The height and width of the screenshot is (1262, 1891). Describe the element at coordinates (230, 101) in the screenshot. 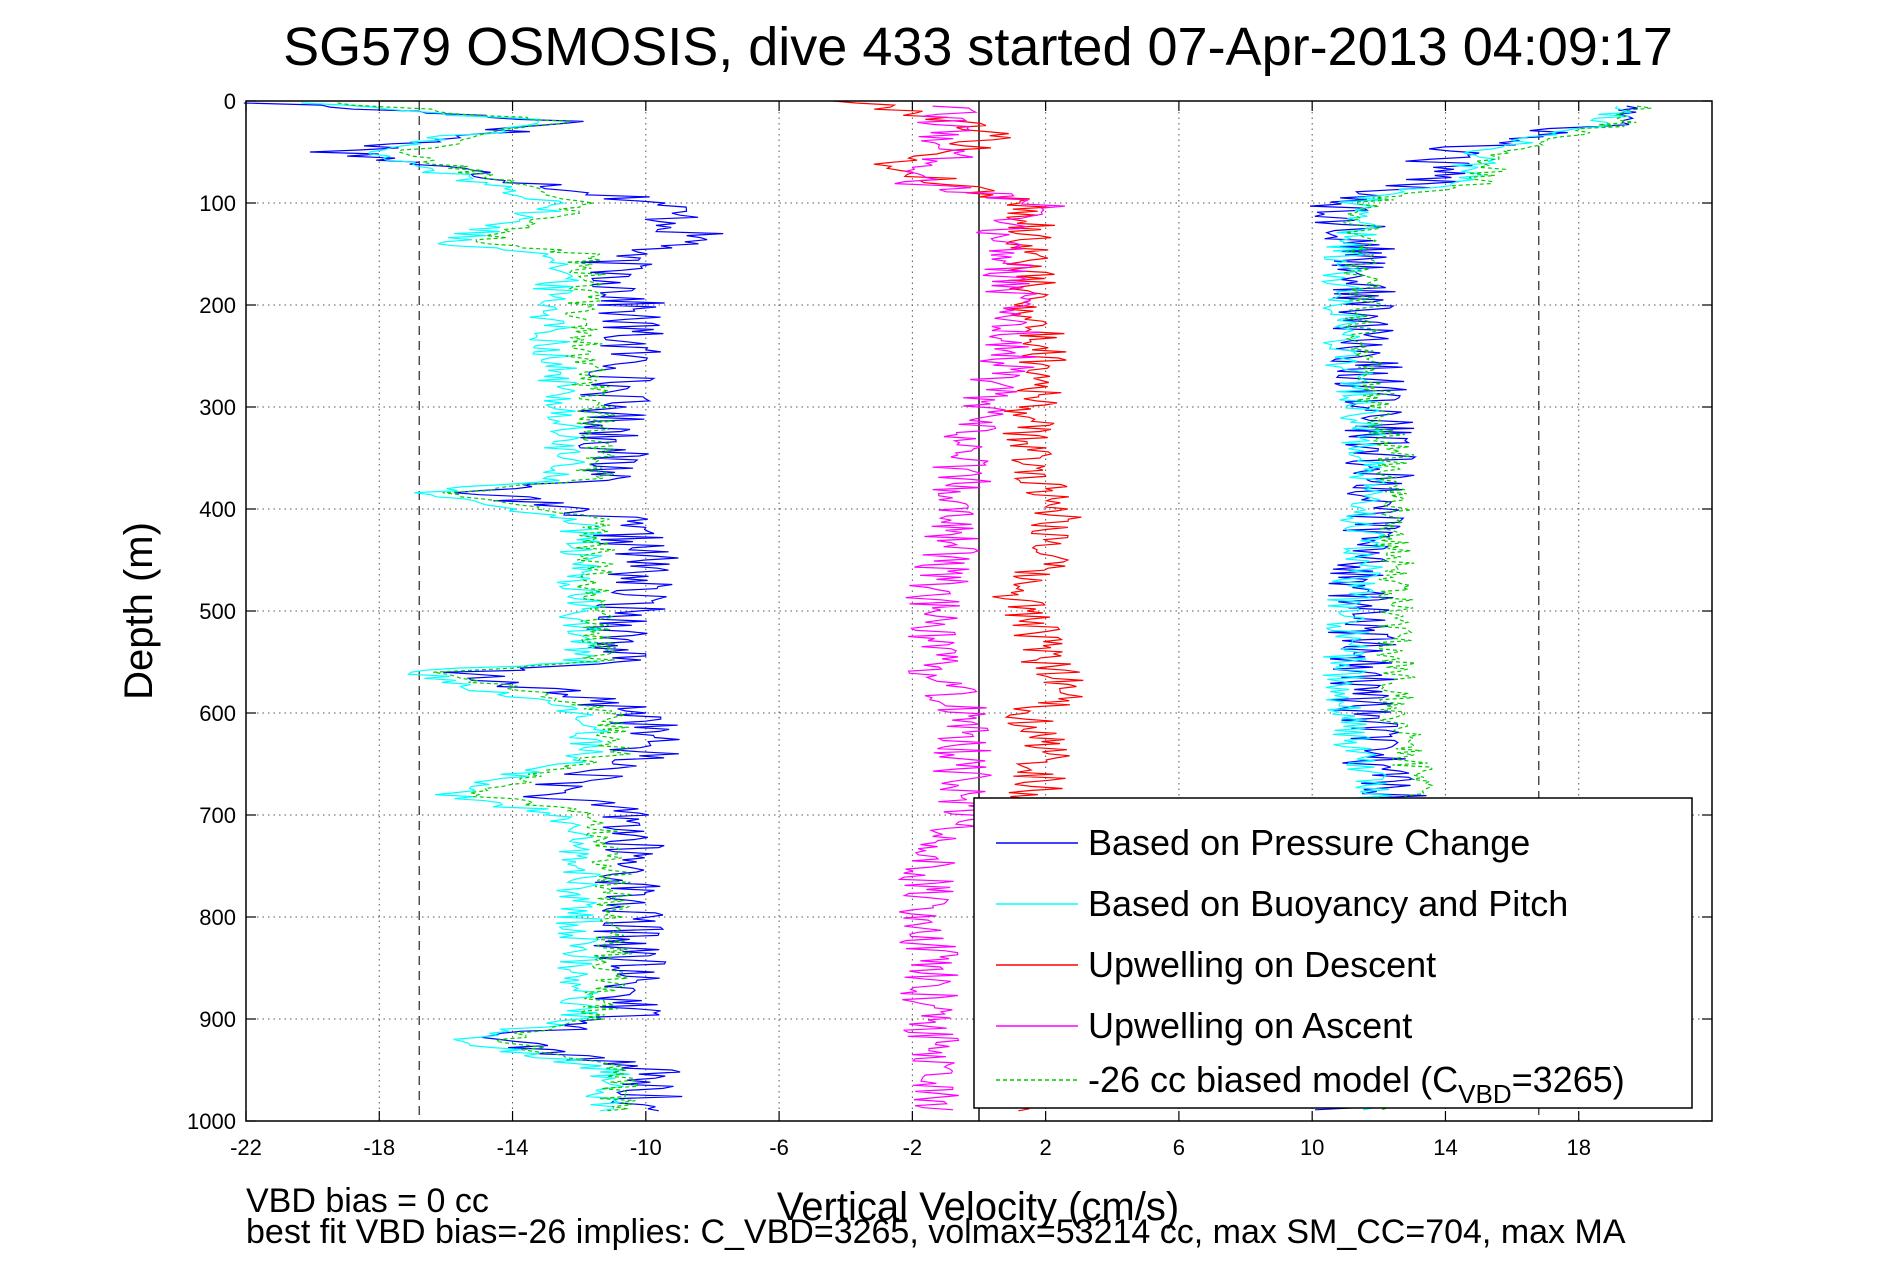

I see `y-tick-label: 0` at that location.